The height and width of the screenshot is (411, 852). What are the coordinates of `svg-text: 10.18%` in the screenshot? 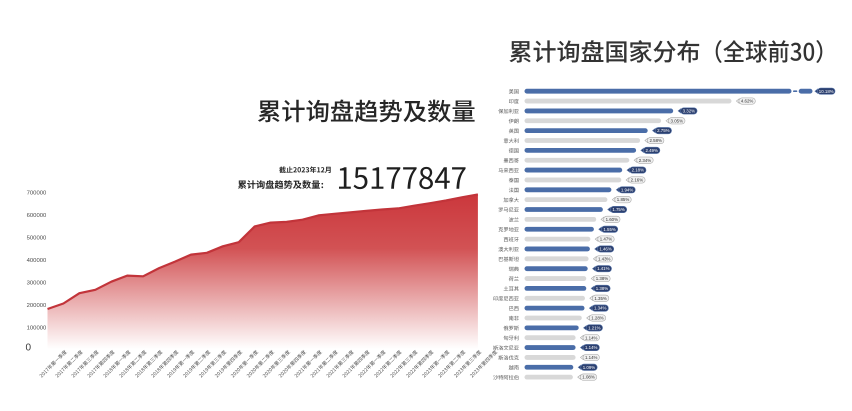 It's located at (826, 91).